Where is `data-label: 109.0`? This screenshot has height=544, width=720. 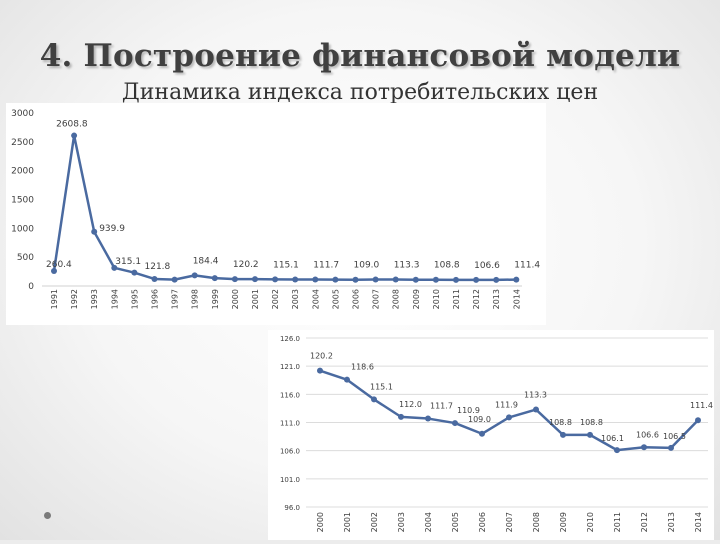
data-label: 109.0 is located at coordinates (479, 419).